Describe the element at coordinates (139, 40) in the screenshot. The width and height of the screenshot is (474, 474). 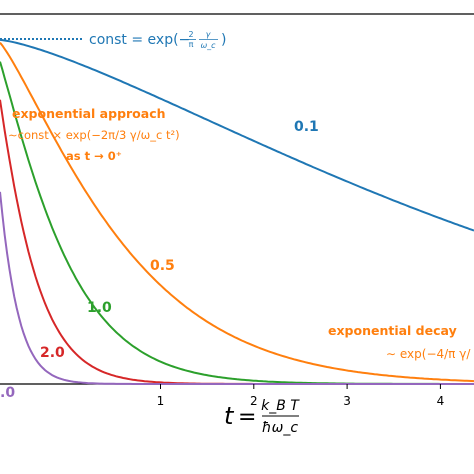
I see `const-label: const = exp(−` at that location.